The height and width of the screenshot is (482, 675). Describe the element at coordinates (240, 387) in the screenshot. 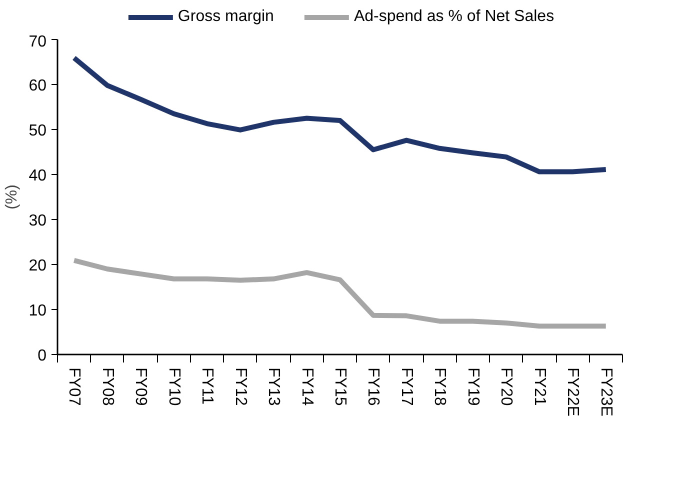

I see `x-tick-label: FY12` at that location.